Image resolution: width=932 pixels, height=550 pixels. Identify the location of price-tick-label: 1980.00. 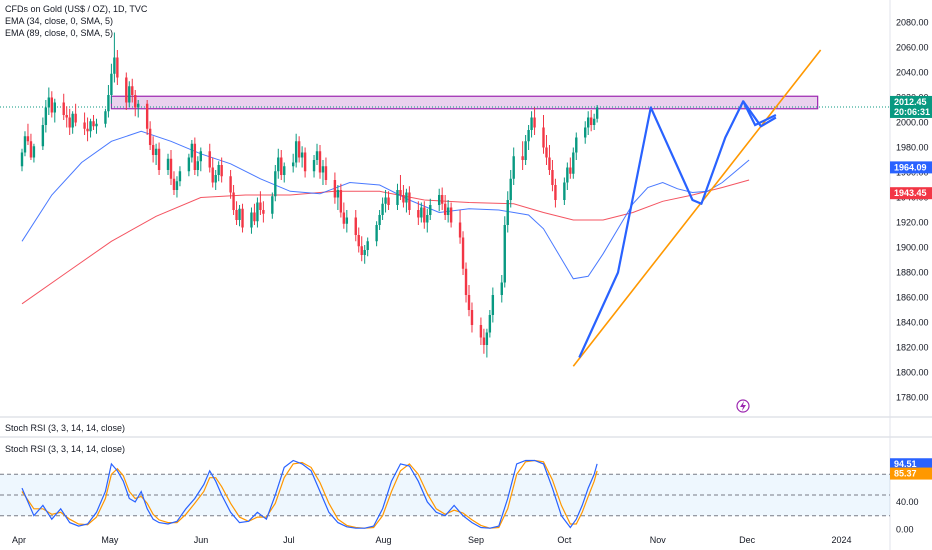
(912, 148).